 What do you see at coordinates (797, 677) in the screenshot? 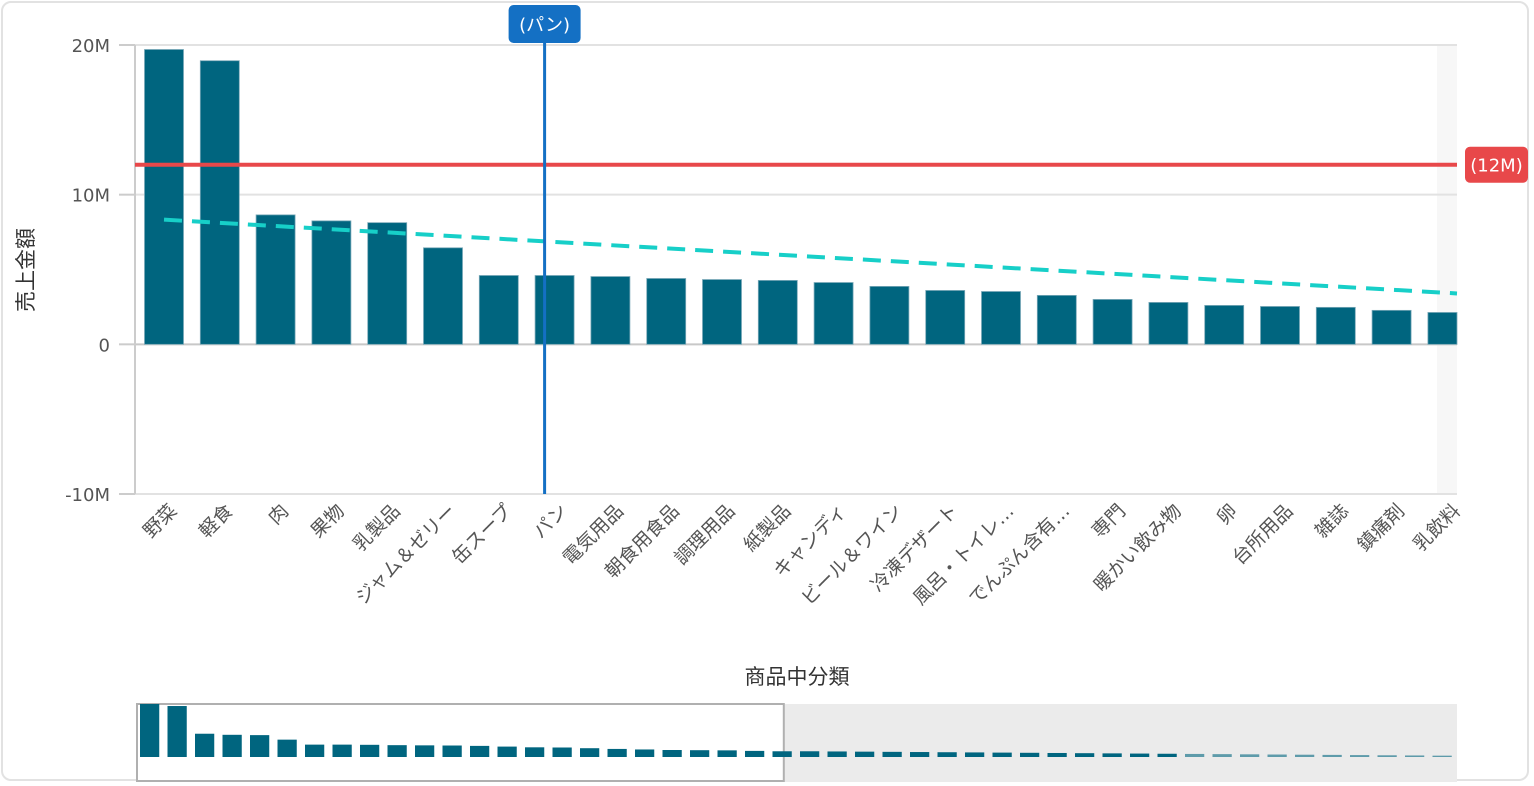
I see `x-axis-title: 商品中分類` at bounding box center [797, 677].